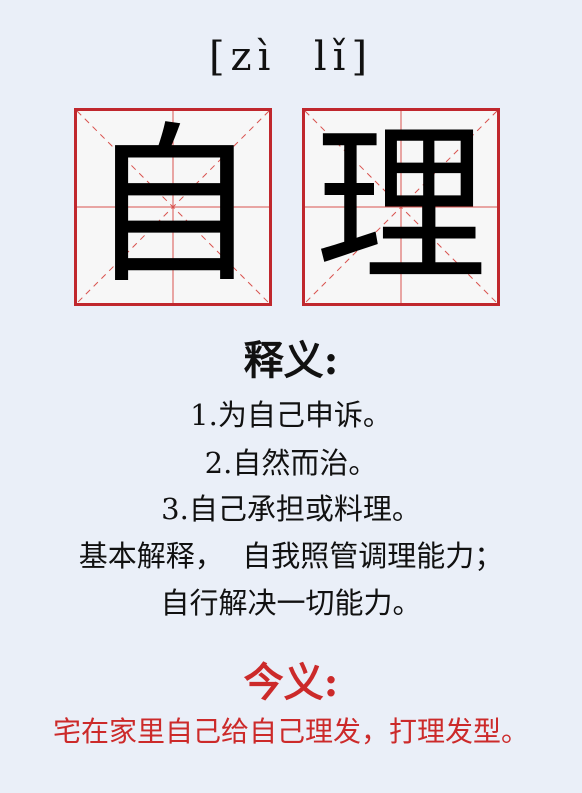  What do you see at coordinates (291, 509) in the screenshot?
I see `definition-line: 3.自己承担或料理。` at bounding box center [291, 509].